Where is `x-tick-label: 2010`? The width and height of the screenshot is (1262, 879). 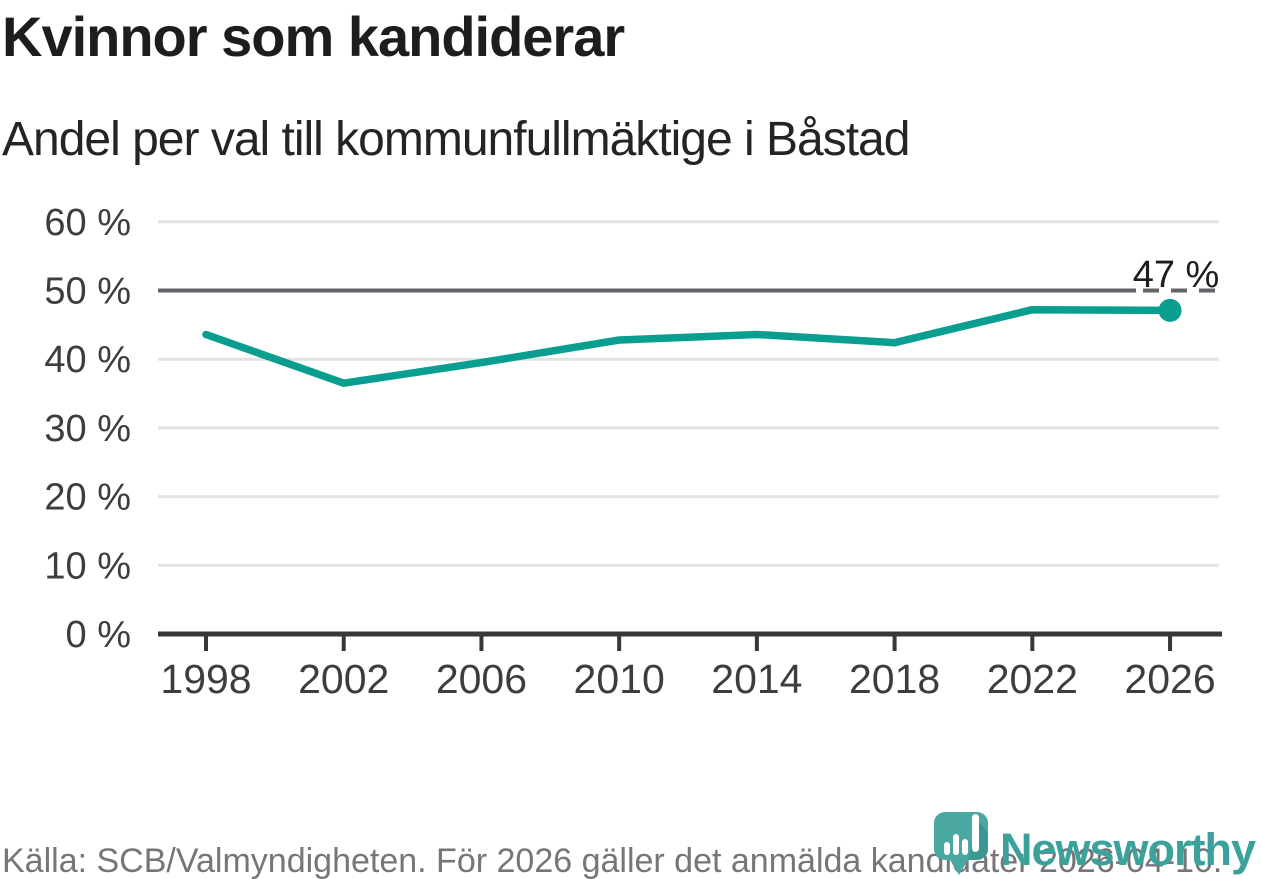 x-tick-label: 2010 is located at coordinates (619, 679).